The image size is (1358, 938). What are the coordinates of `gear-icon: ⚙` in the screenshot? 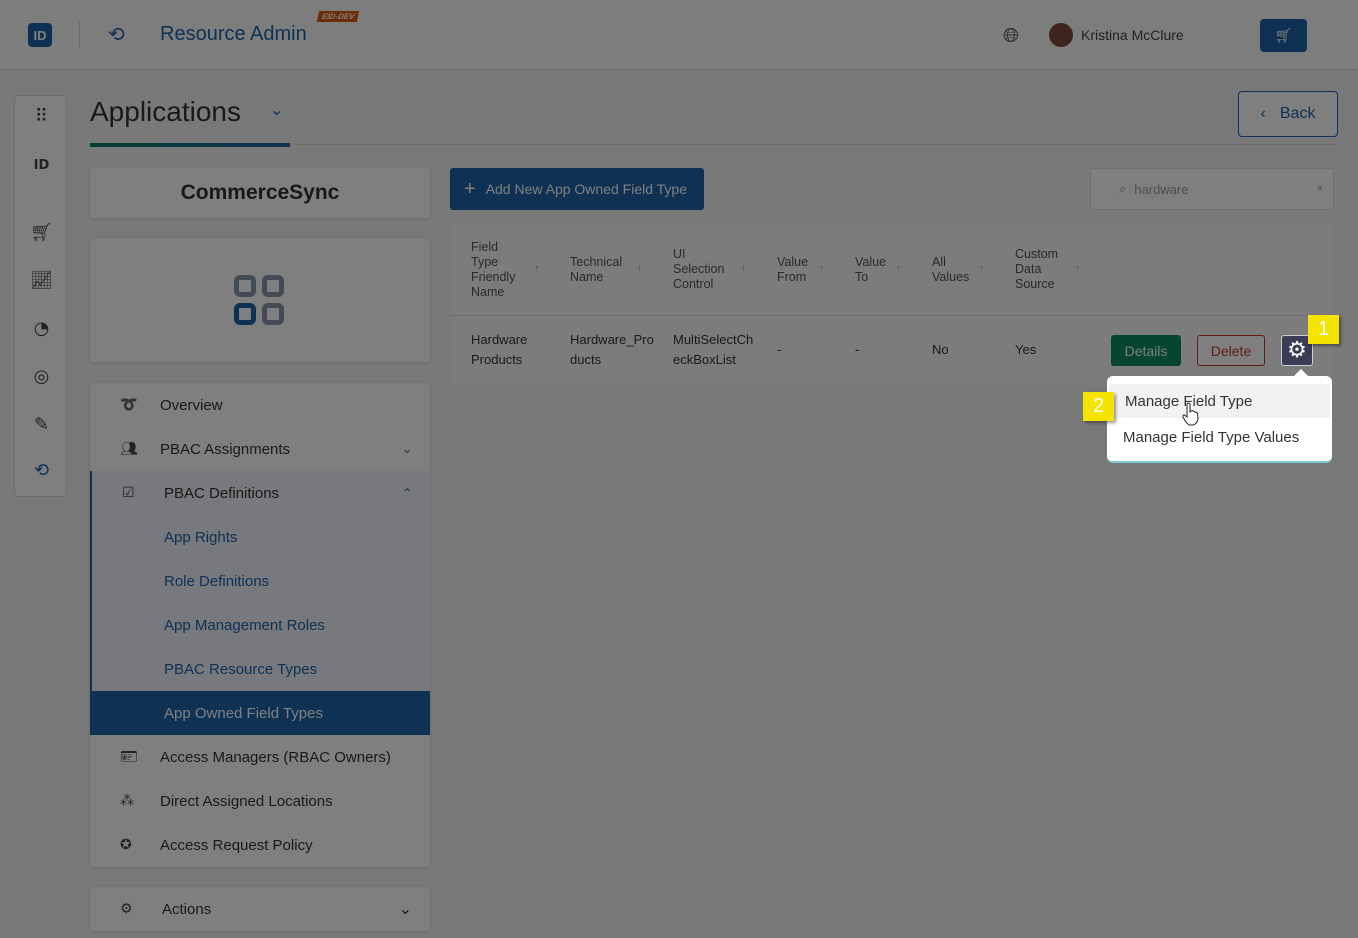 It's located at (1297, 350).